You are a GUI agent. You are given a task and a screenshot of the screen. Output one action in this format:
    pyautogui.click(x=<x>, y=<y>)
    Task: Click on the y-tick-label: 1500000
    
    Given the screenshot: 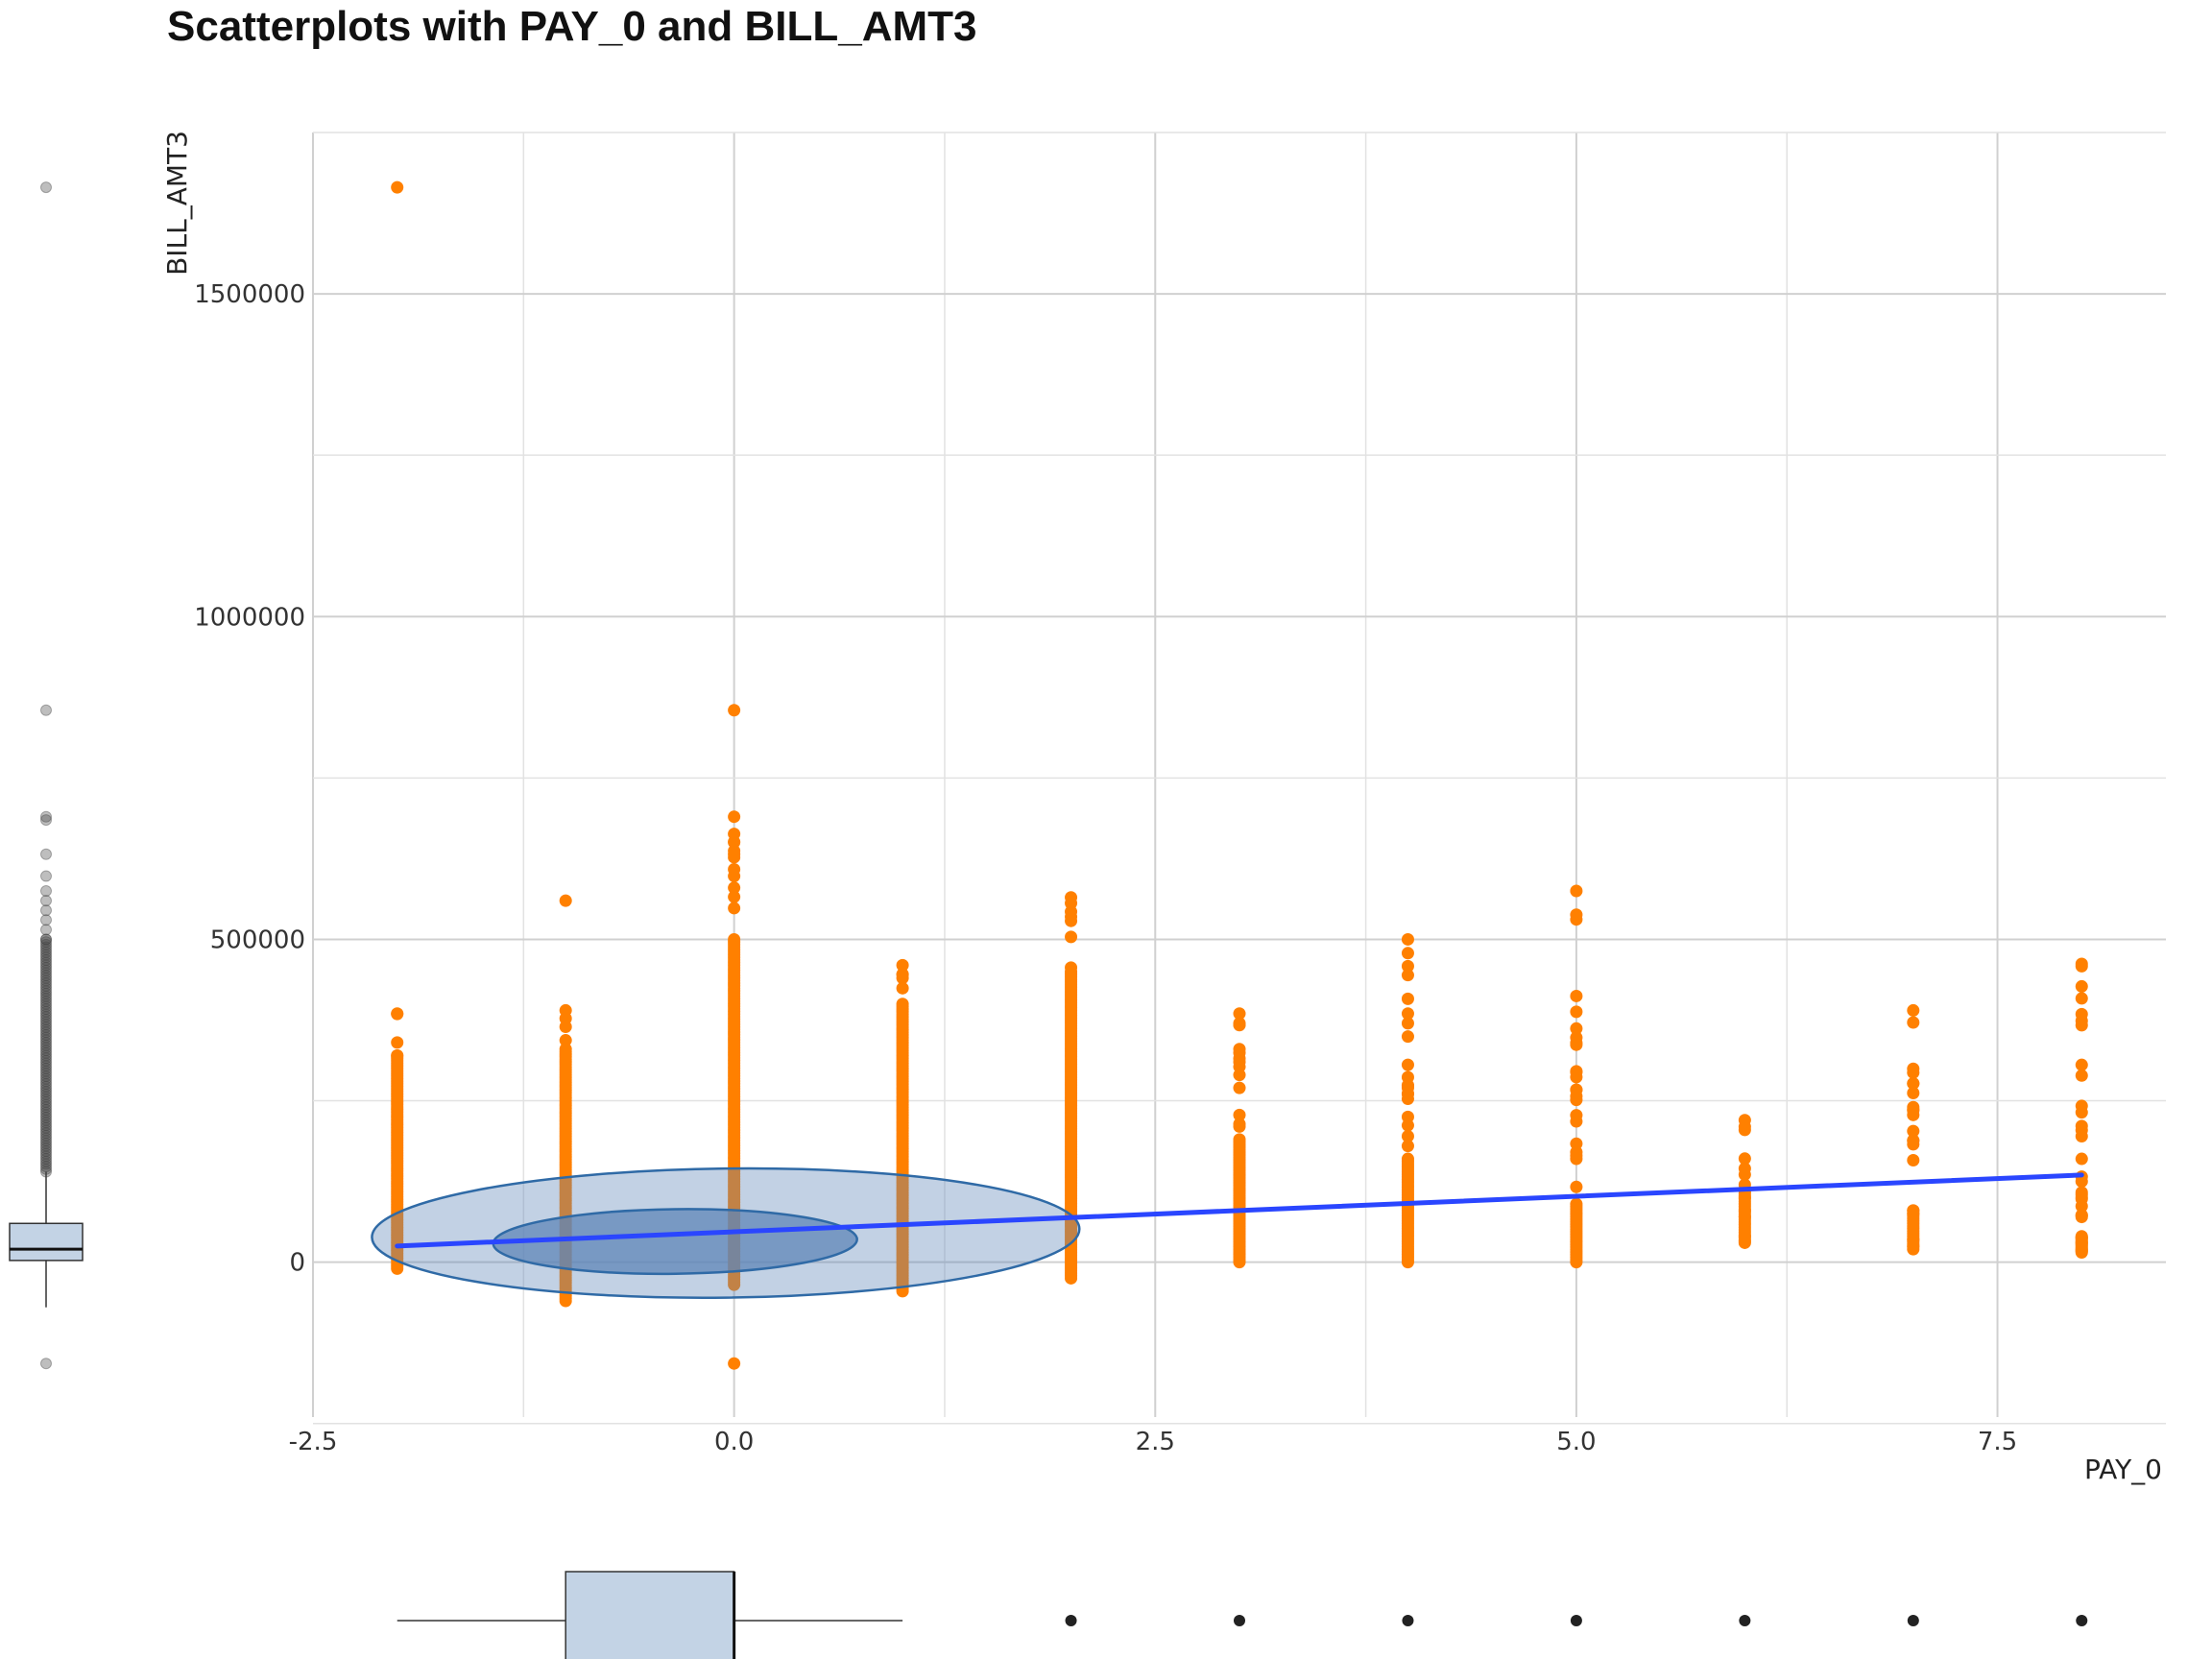 What is the action you would take?
    pyautogui.click(x=249, y=294)
    